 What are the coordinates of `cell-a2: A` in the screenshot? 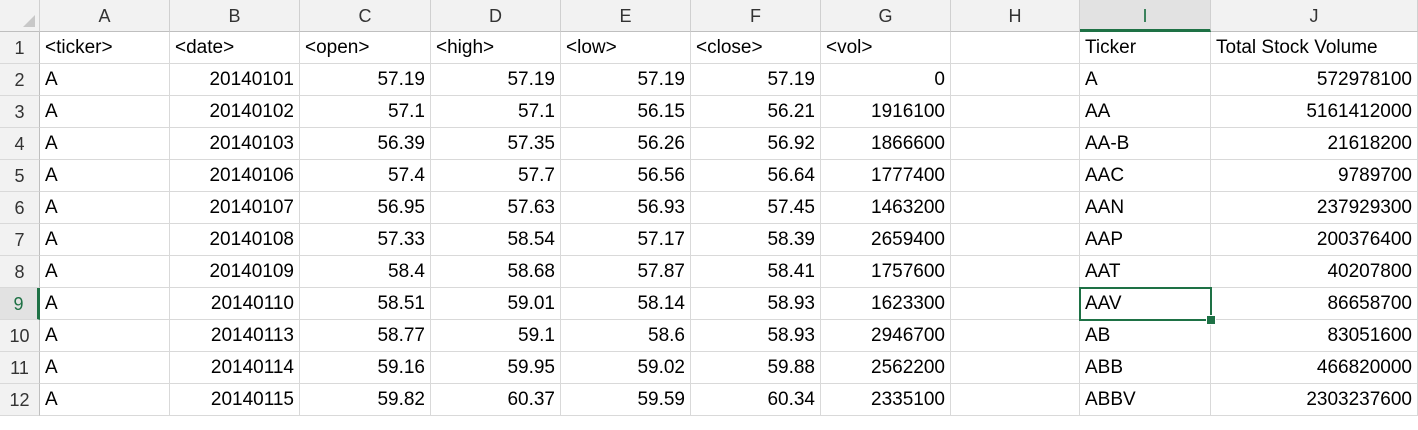 It's located at (105, 80).